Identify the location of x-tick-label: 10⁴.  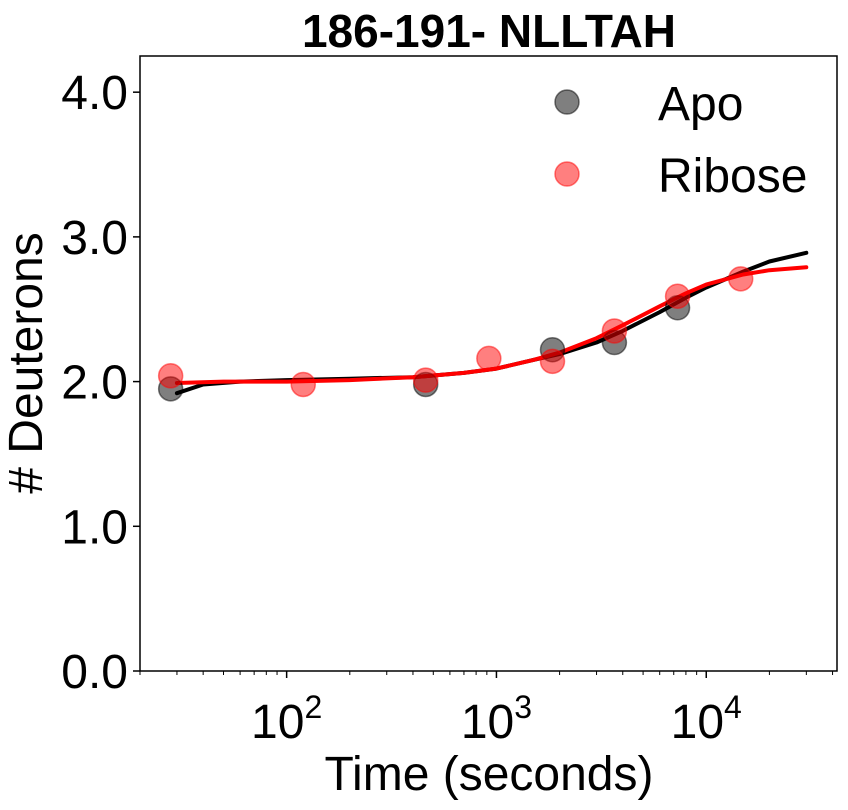
(706, 719).